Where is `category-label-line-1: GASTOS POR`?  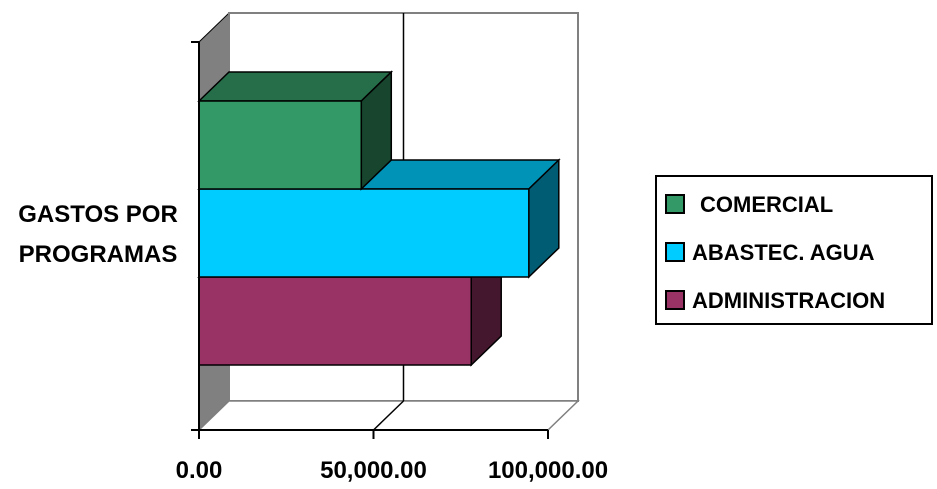 category-label-line-1: GASTOS POR is located at coordinates (98, 214).